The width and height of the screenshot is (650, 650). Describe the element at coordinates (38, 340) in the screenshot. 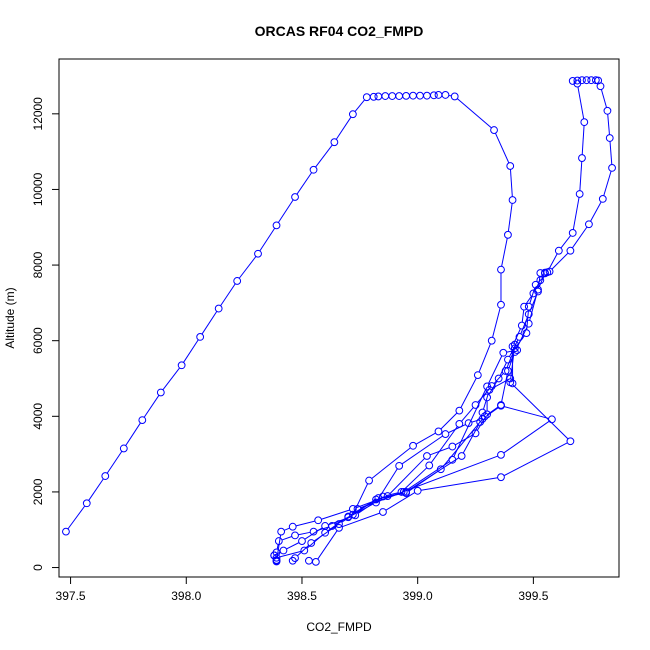

I see `y-tick-label: 6000` at that location.